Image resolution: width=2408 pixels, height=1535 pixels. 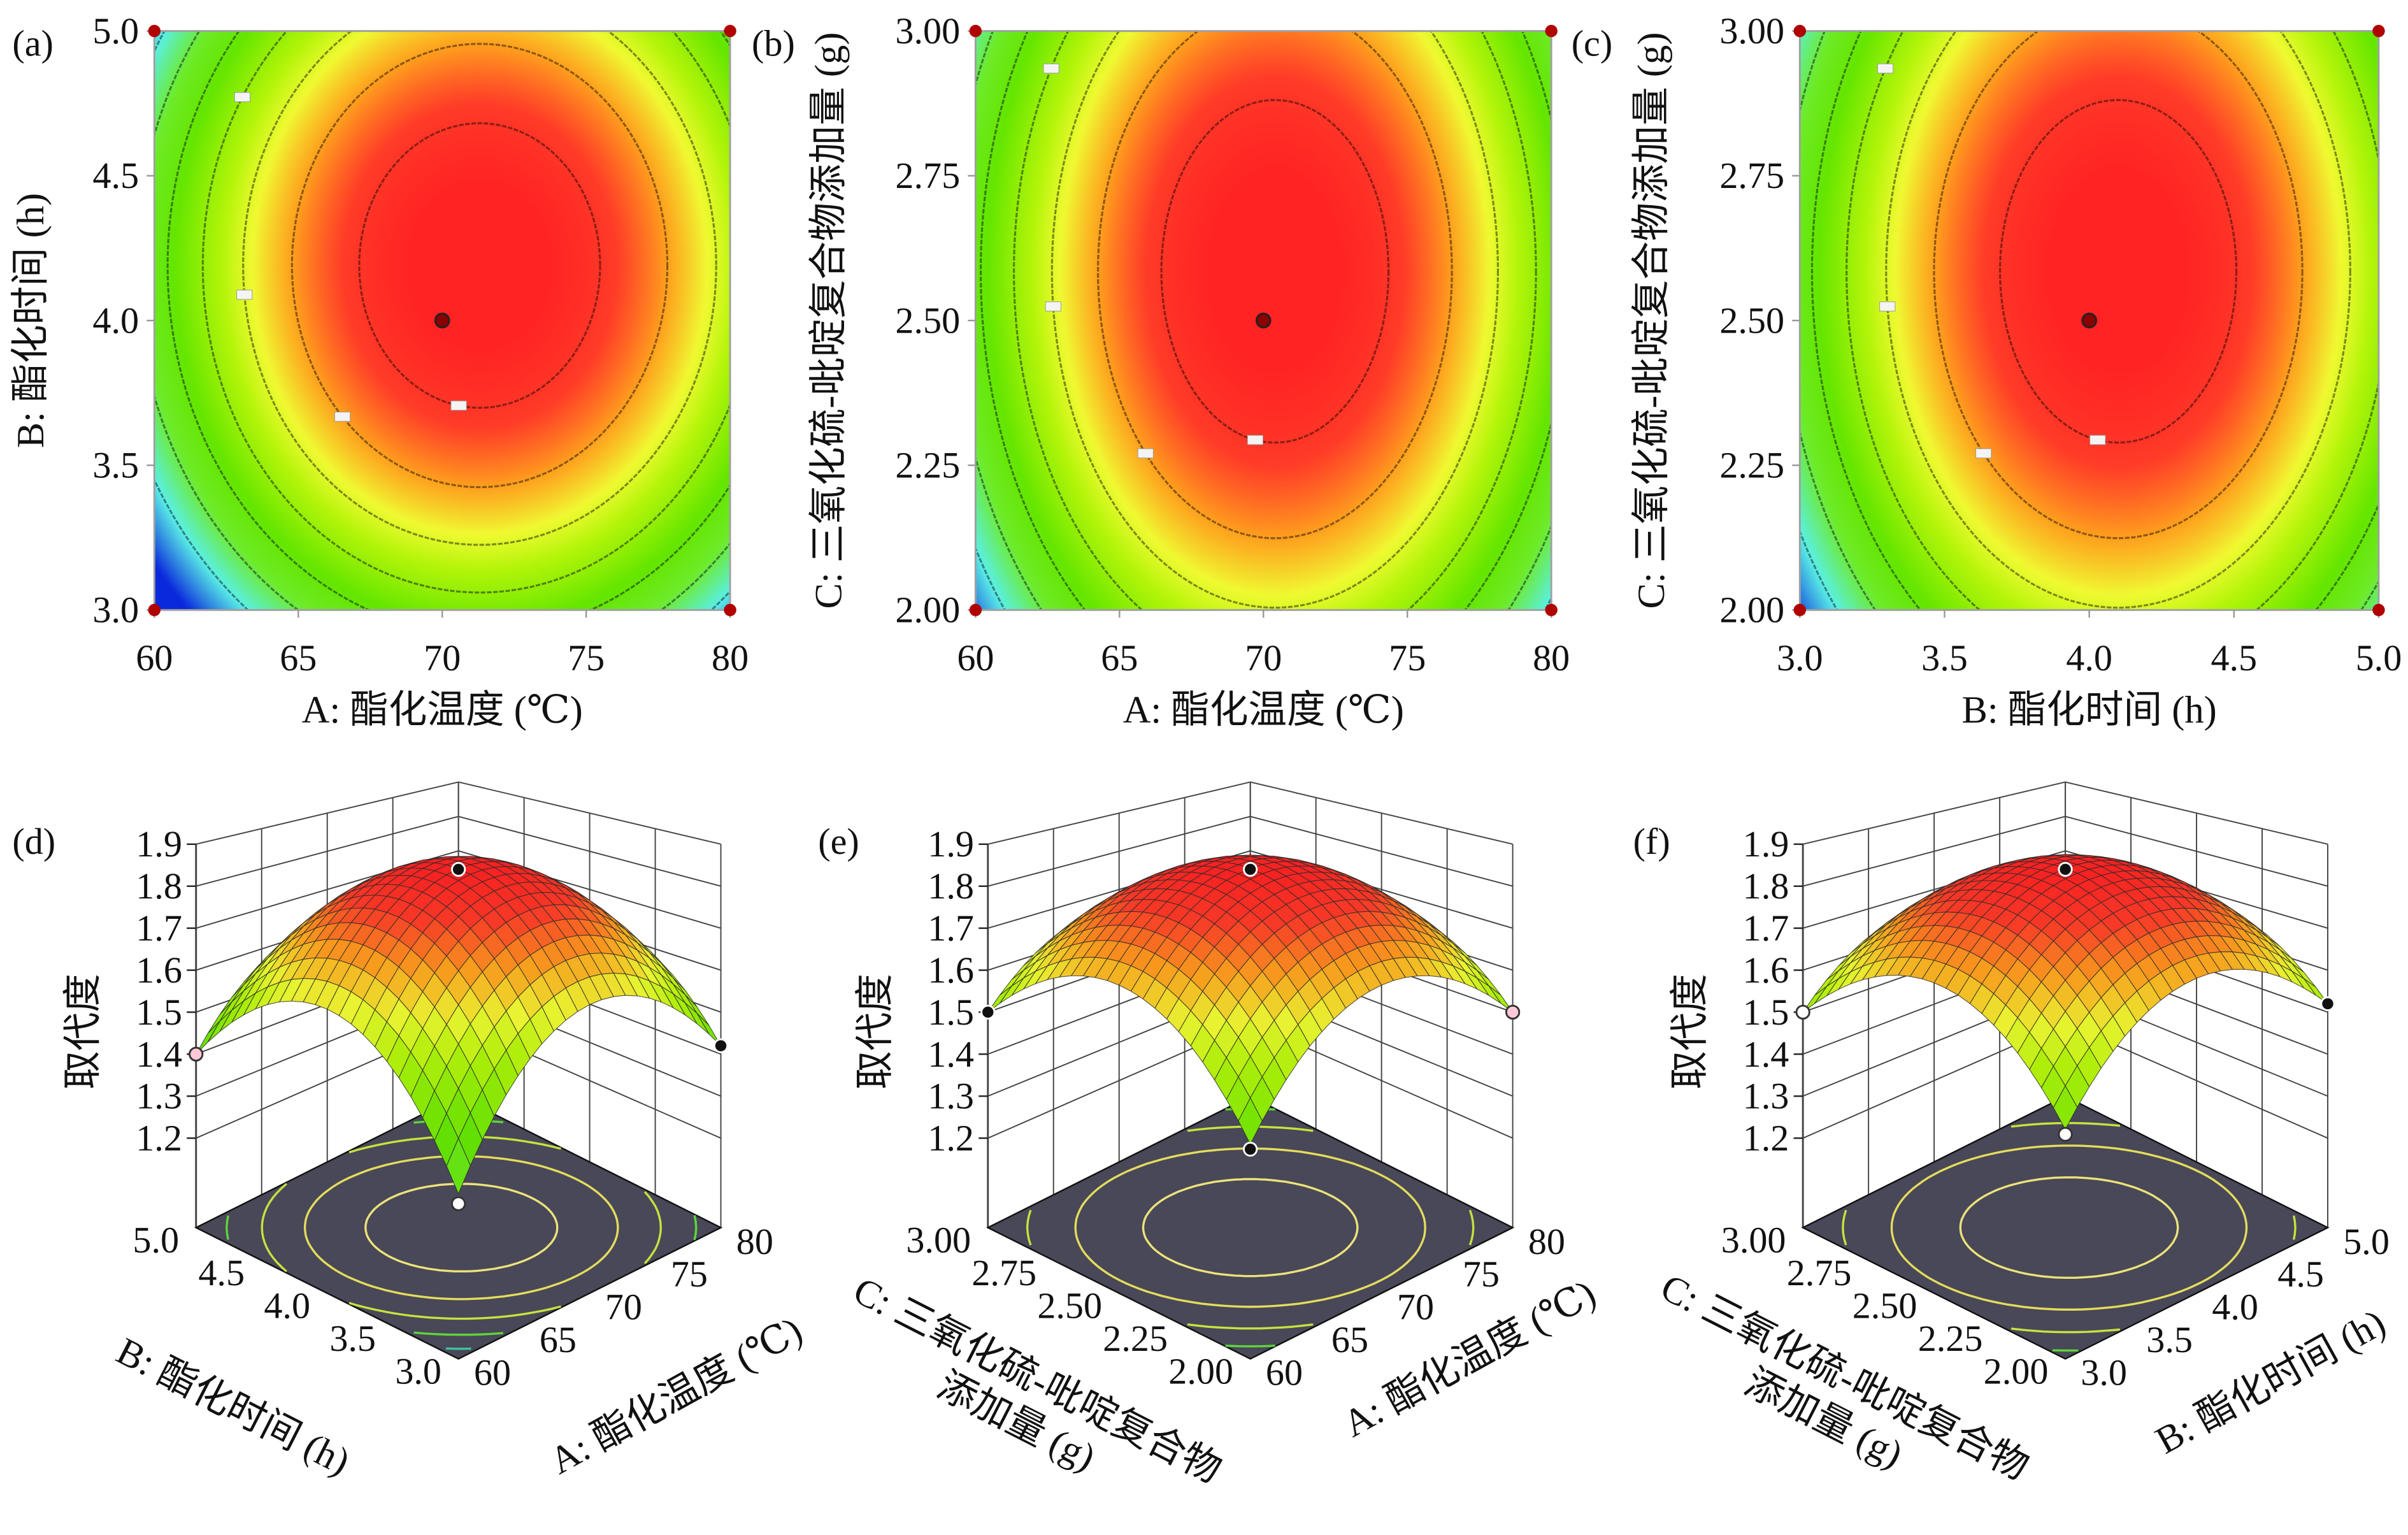 What do you see at coordinates (1751, 465) in the screenshot?
I see `y-tick-label: 2.25` at bounding box center [1751, 465].